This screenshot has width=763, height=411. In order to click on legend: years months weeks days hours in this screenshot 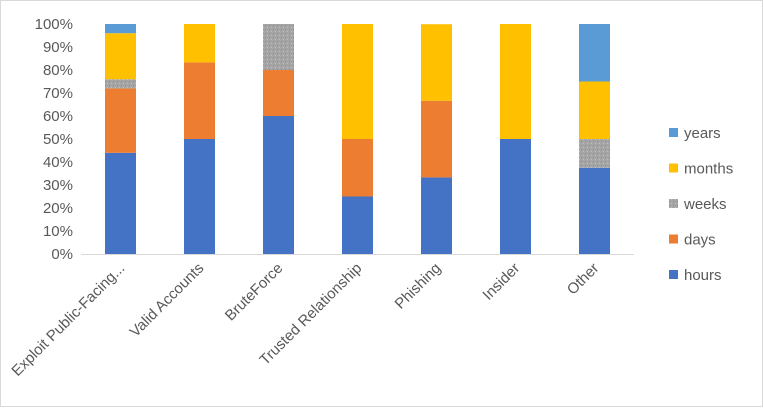, I will do `click(701, 204)`.